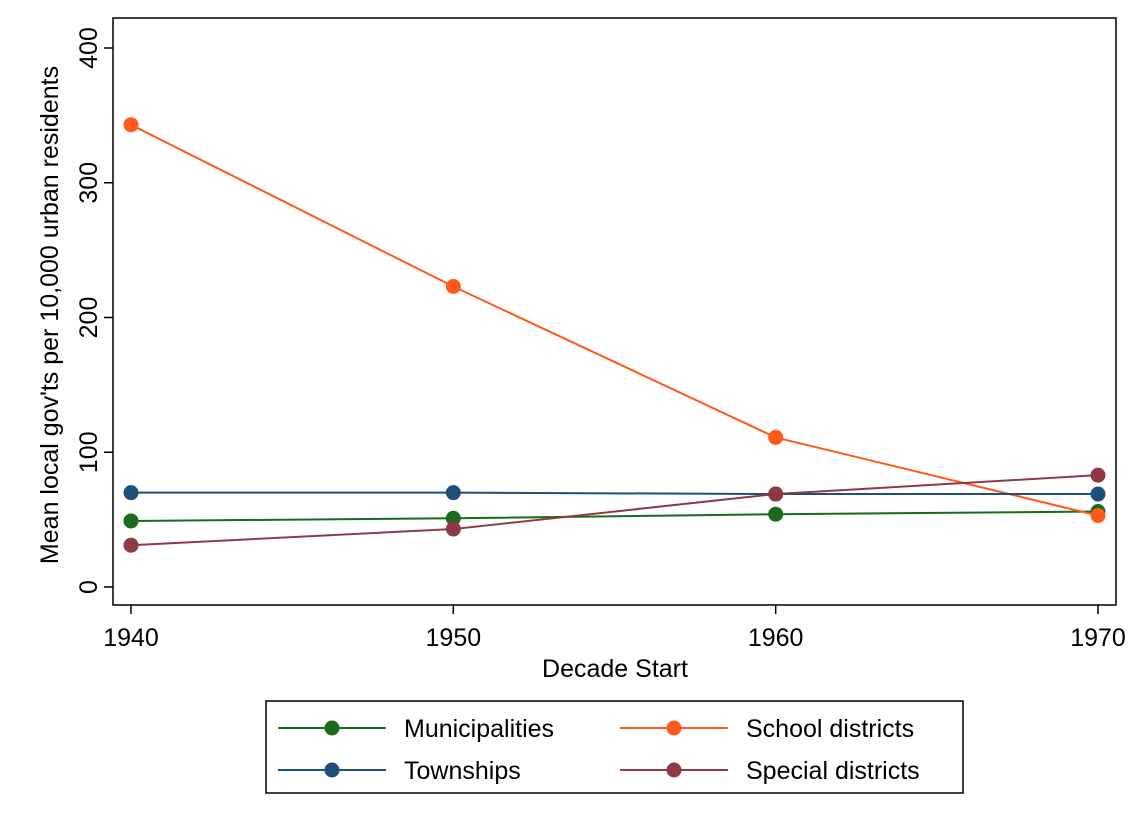 This screenshot has height=834, width=1146. What do you see at coordinates (89, 48) in the screenshot?
I see `y-tick-label: 400` at bounding box center [89, 48].